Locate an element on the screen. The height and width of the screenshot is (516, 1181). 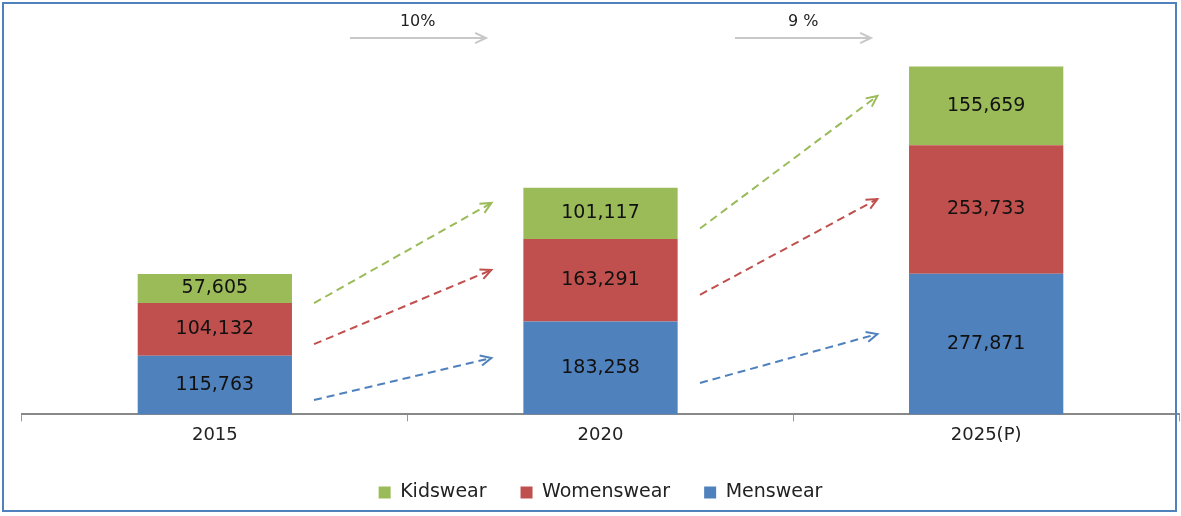
data-label: 277,871 is located at coordinates (986, 342).